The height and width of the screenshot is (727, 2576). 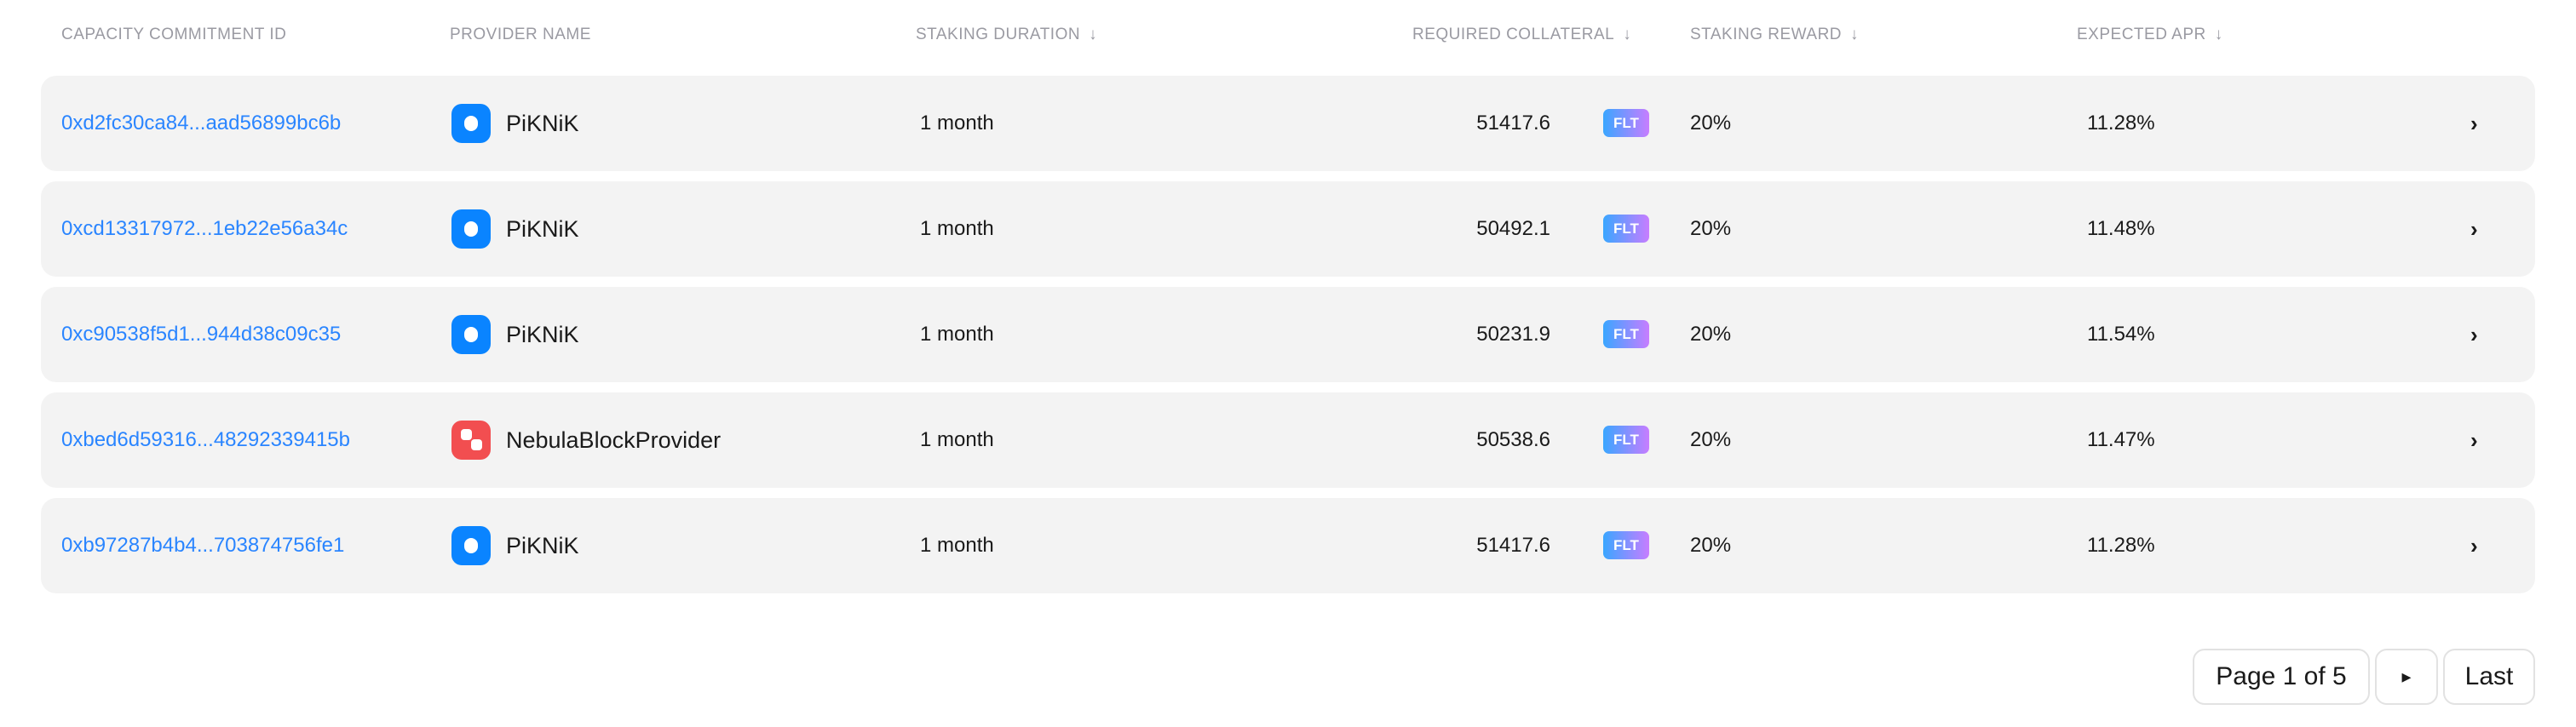 I want to click on provider-name: NebulaBlockProvider, so click(x=586, y=440).